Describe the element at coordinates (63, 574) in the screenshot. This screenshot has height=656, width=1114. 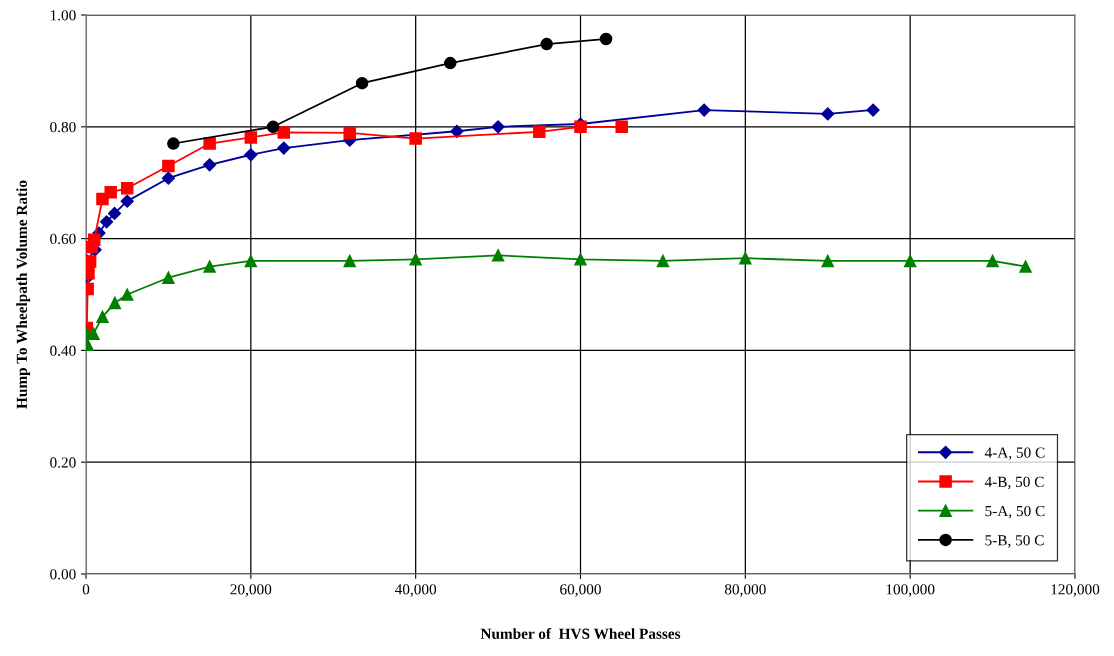
I see `y-tick-label: 0.00` at that location.